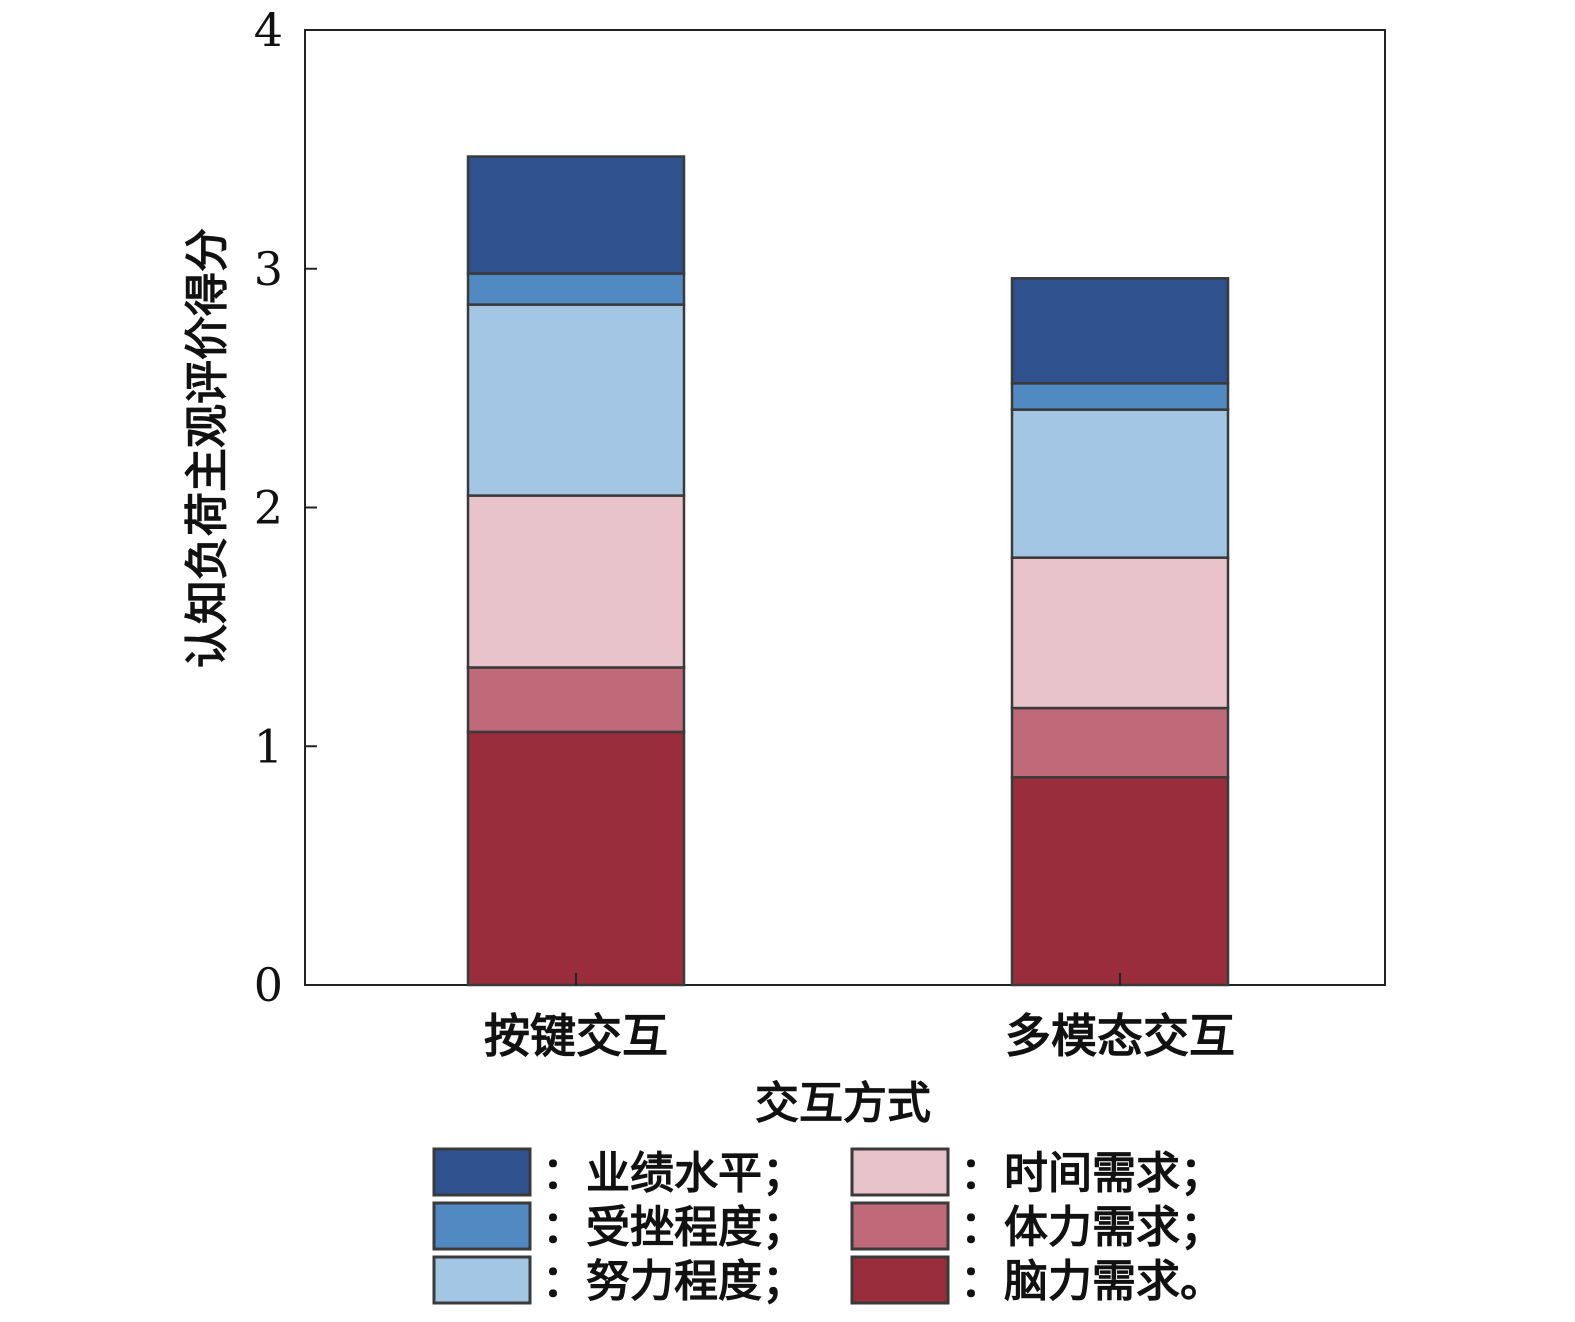  Describe the element at coordinates (828, 1227) in the screenshot. I see `legend: ：业绩水平； ：时间需求； ：受挫程度； ：体力需求； ：努力程度； ：脑力需求。` at that location.